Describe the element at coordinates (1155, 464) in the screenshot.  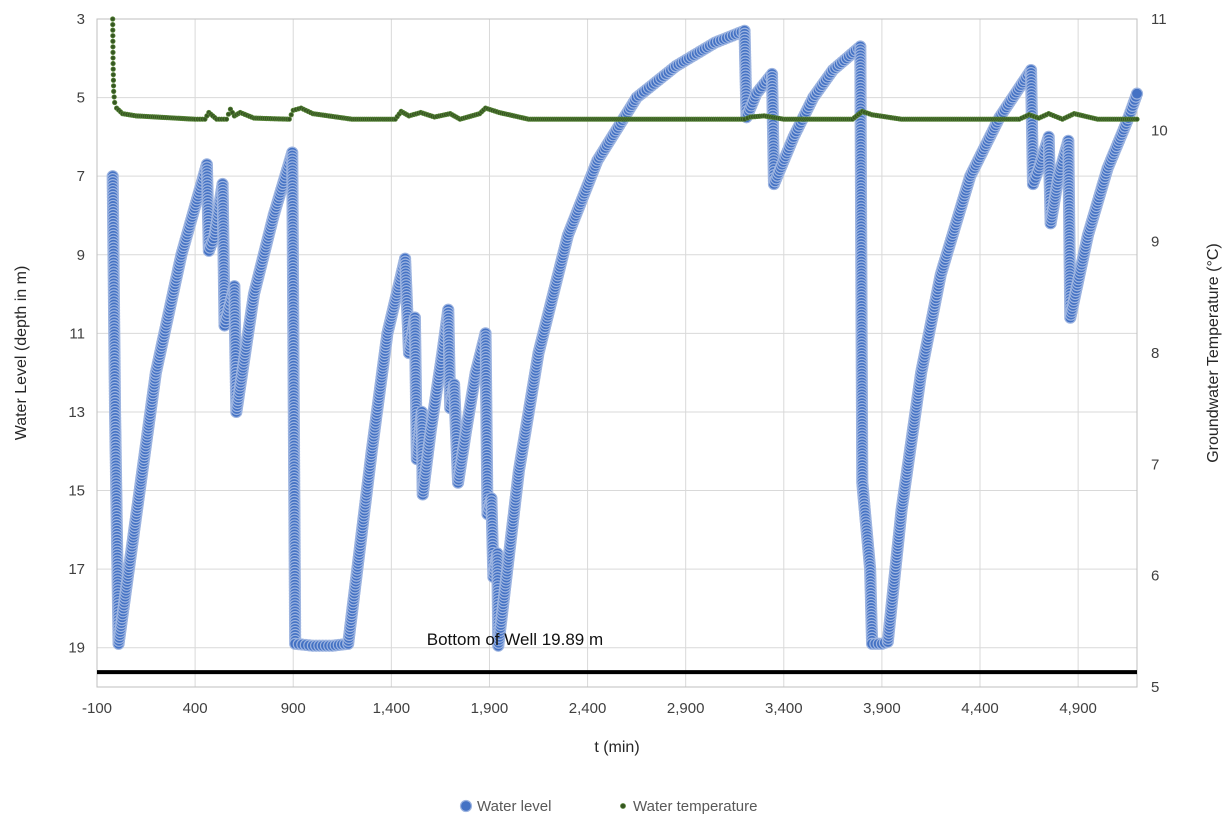
I see `y2-tick-label: 7` at that location.